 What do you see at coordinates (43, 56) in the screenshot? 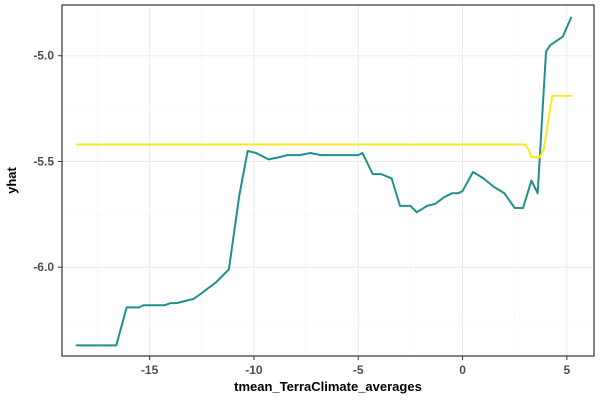
I see `y-tick-label: -5.0` at bounding box center [43, 56].